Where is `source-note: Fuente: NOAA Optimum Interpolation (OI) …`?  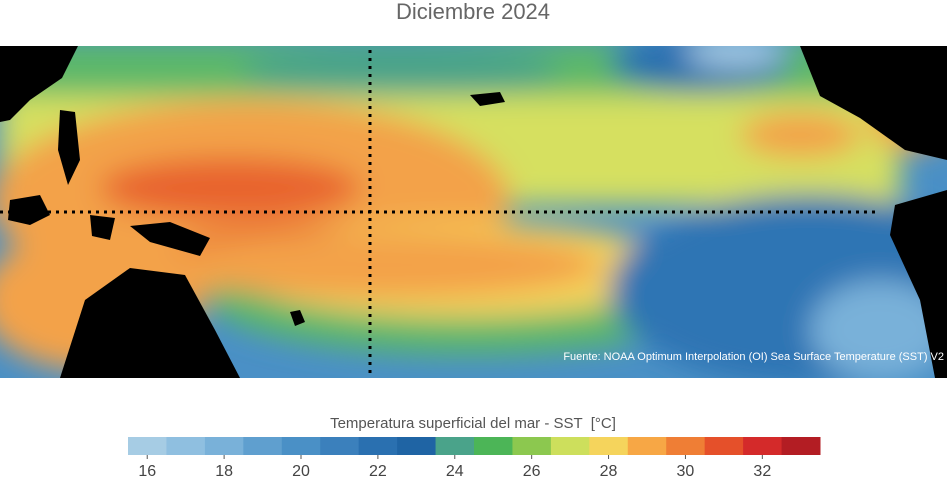 source-note: Fuente: NOAA Optimum Interpolation (OI) … is located at coordinates (753, 357).